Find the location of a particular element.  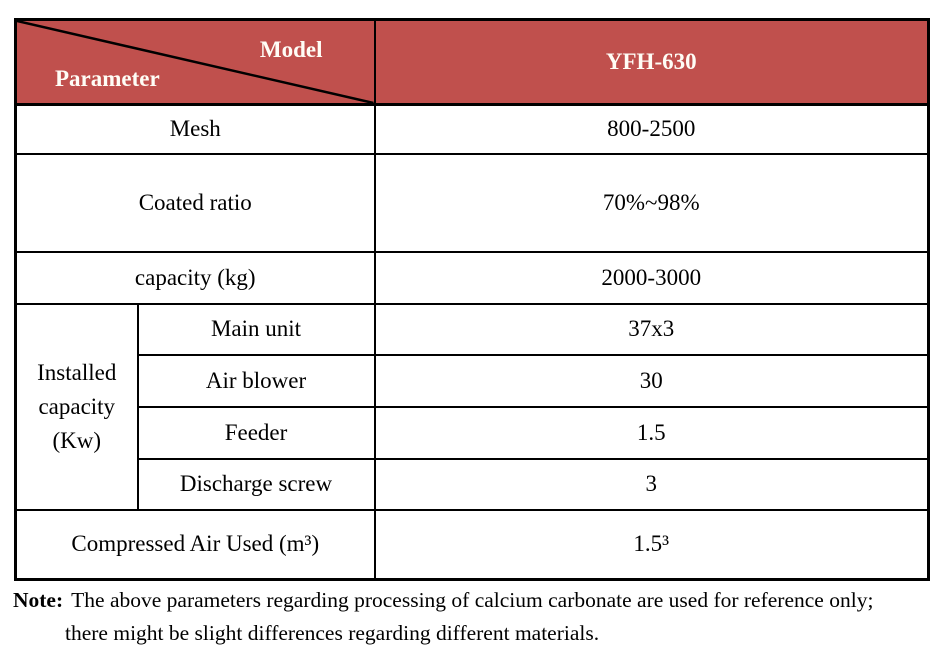

mesh-label-cell: Mesh is located at coordinates (195, 129).